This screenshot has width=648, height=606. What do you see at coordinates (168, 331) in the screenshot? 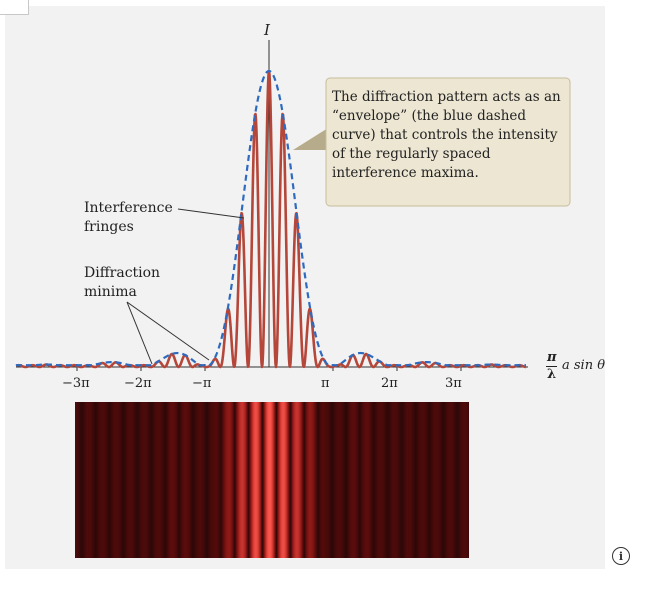
I see `minima-leader-line-right` at bounding box center [168, 331].